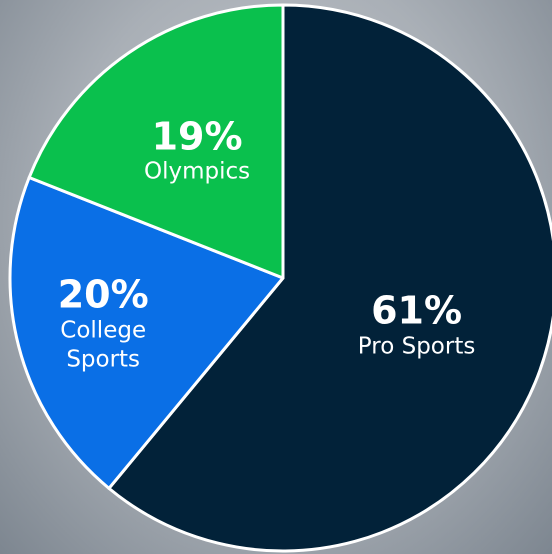  What do you see at coordinates (197, 136) in the screenshot?
I see `value-label: 19%` at bounding box center [197, 136].